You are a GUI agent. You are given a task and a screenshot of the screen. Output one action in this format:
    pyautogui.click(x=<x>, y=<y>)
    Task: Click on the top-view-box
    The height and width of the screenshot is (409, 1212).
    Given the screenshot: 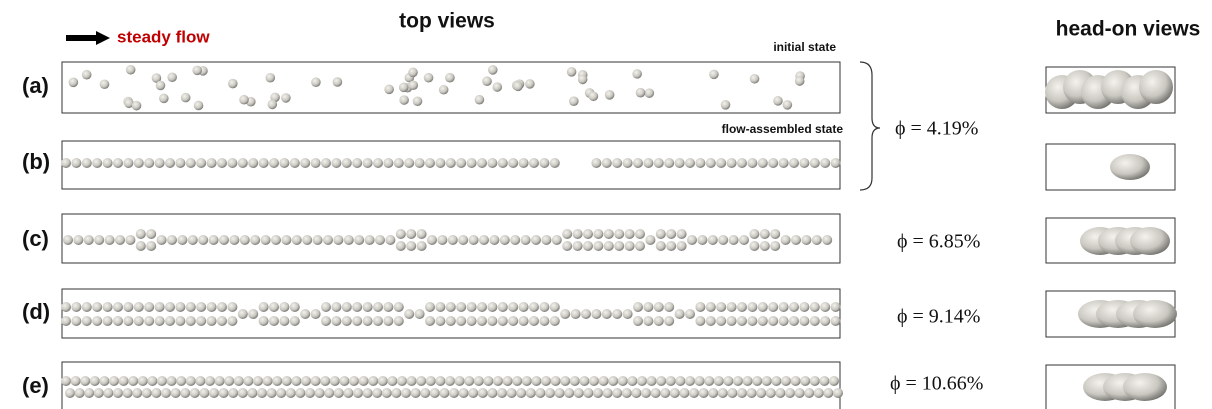 What is the action you would take?
    pyautogui.click(x=451, y=87)
    